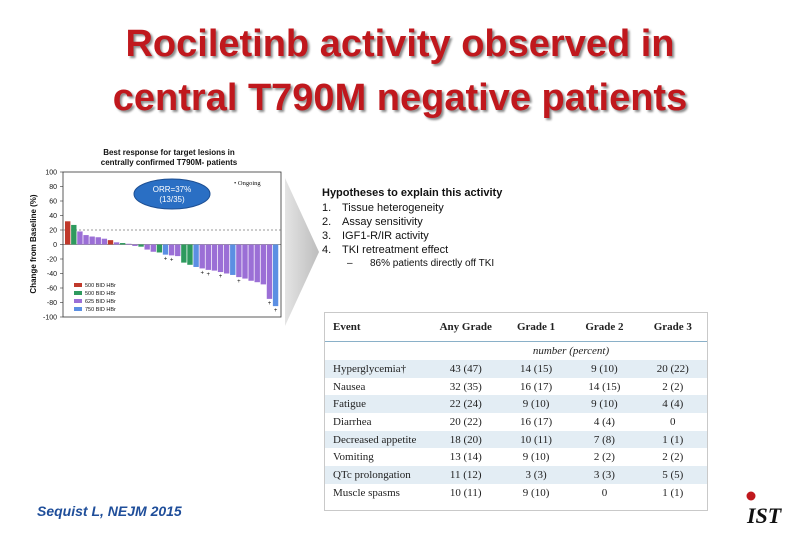 The image size is (800, 533). I want to click on grade3-cell: 2 (2), so click(673, 386).